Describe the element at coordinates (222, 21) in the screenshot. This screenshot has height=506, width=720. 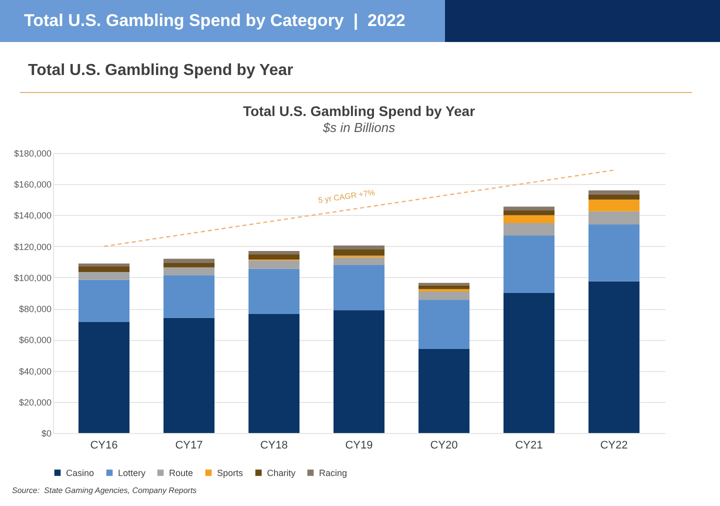
I see `header-banner: Total U.S. Gambling Spend by Category | 2022` at that location.